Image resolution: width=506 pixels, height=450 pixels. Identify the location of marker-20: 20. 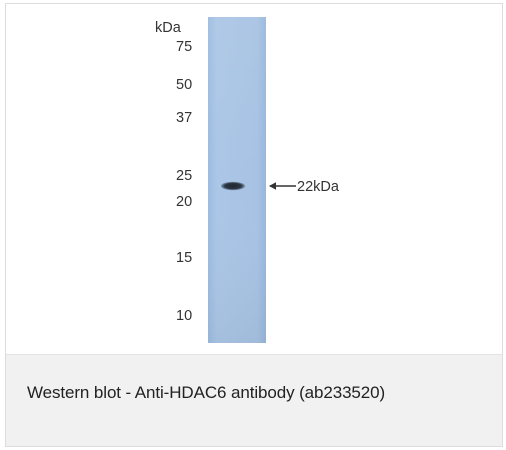
(184, 202).